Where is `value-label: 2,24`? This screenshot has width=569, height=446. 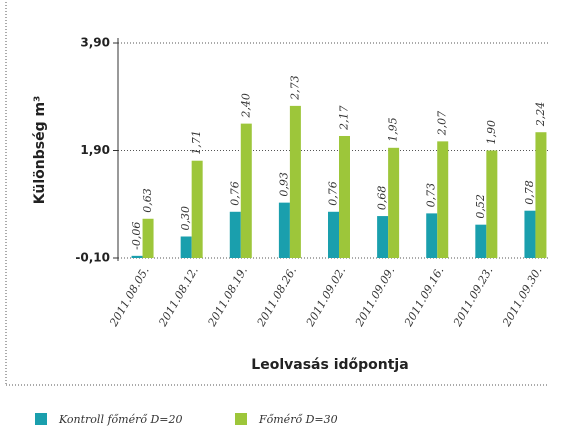 value-label: 2,24 is located at coordinates (540, 115).